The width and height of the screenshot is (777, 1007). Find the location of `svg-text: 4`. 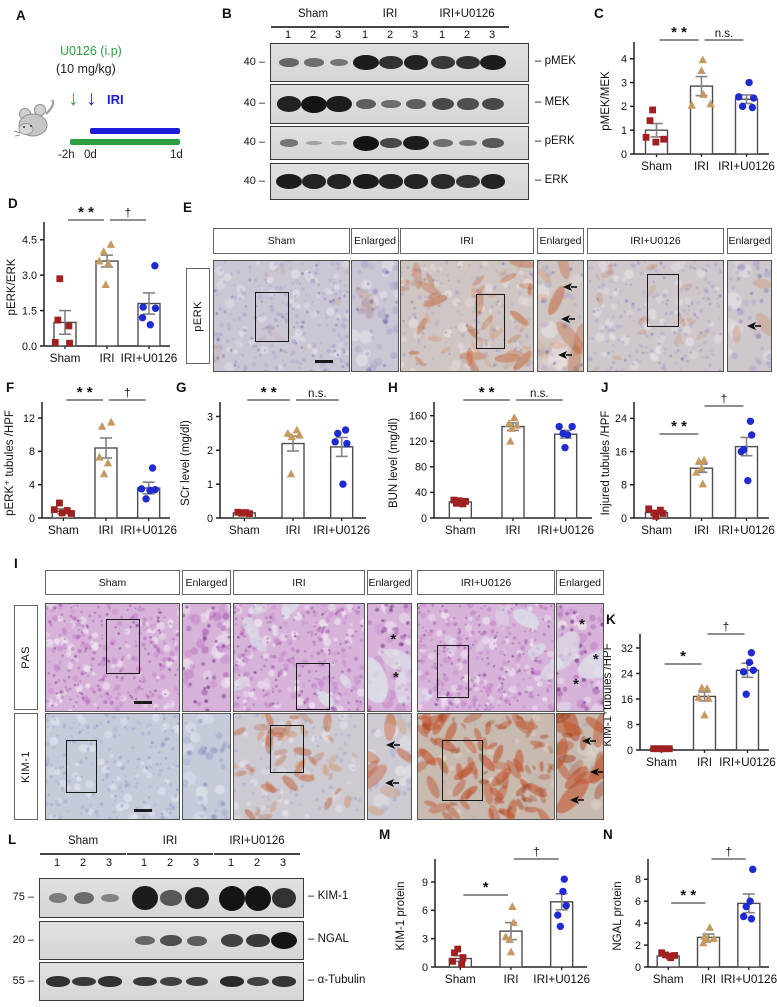

svg-text: 4 is located at coordinates (32, 485).